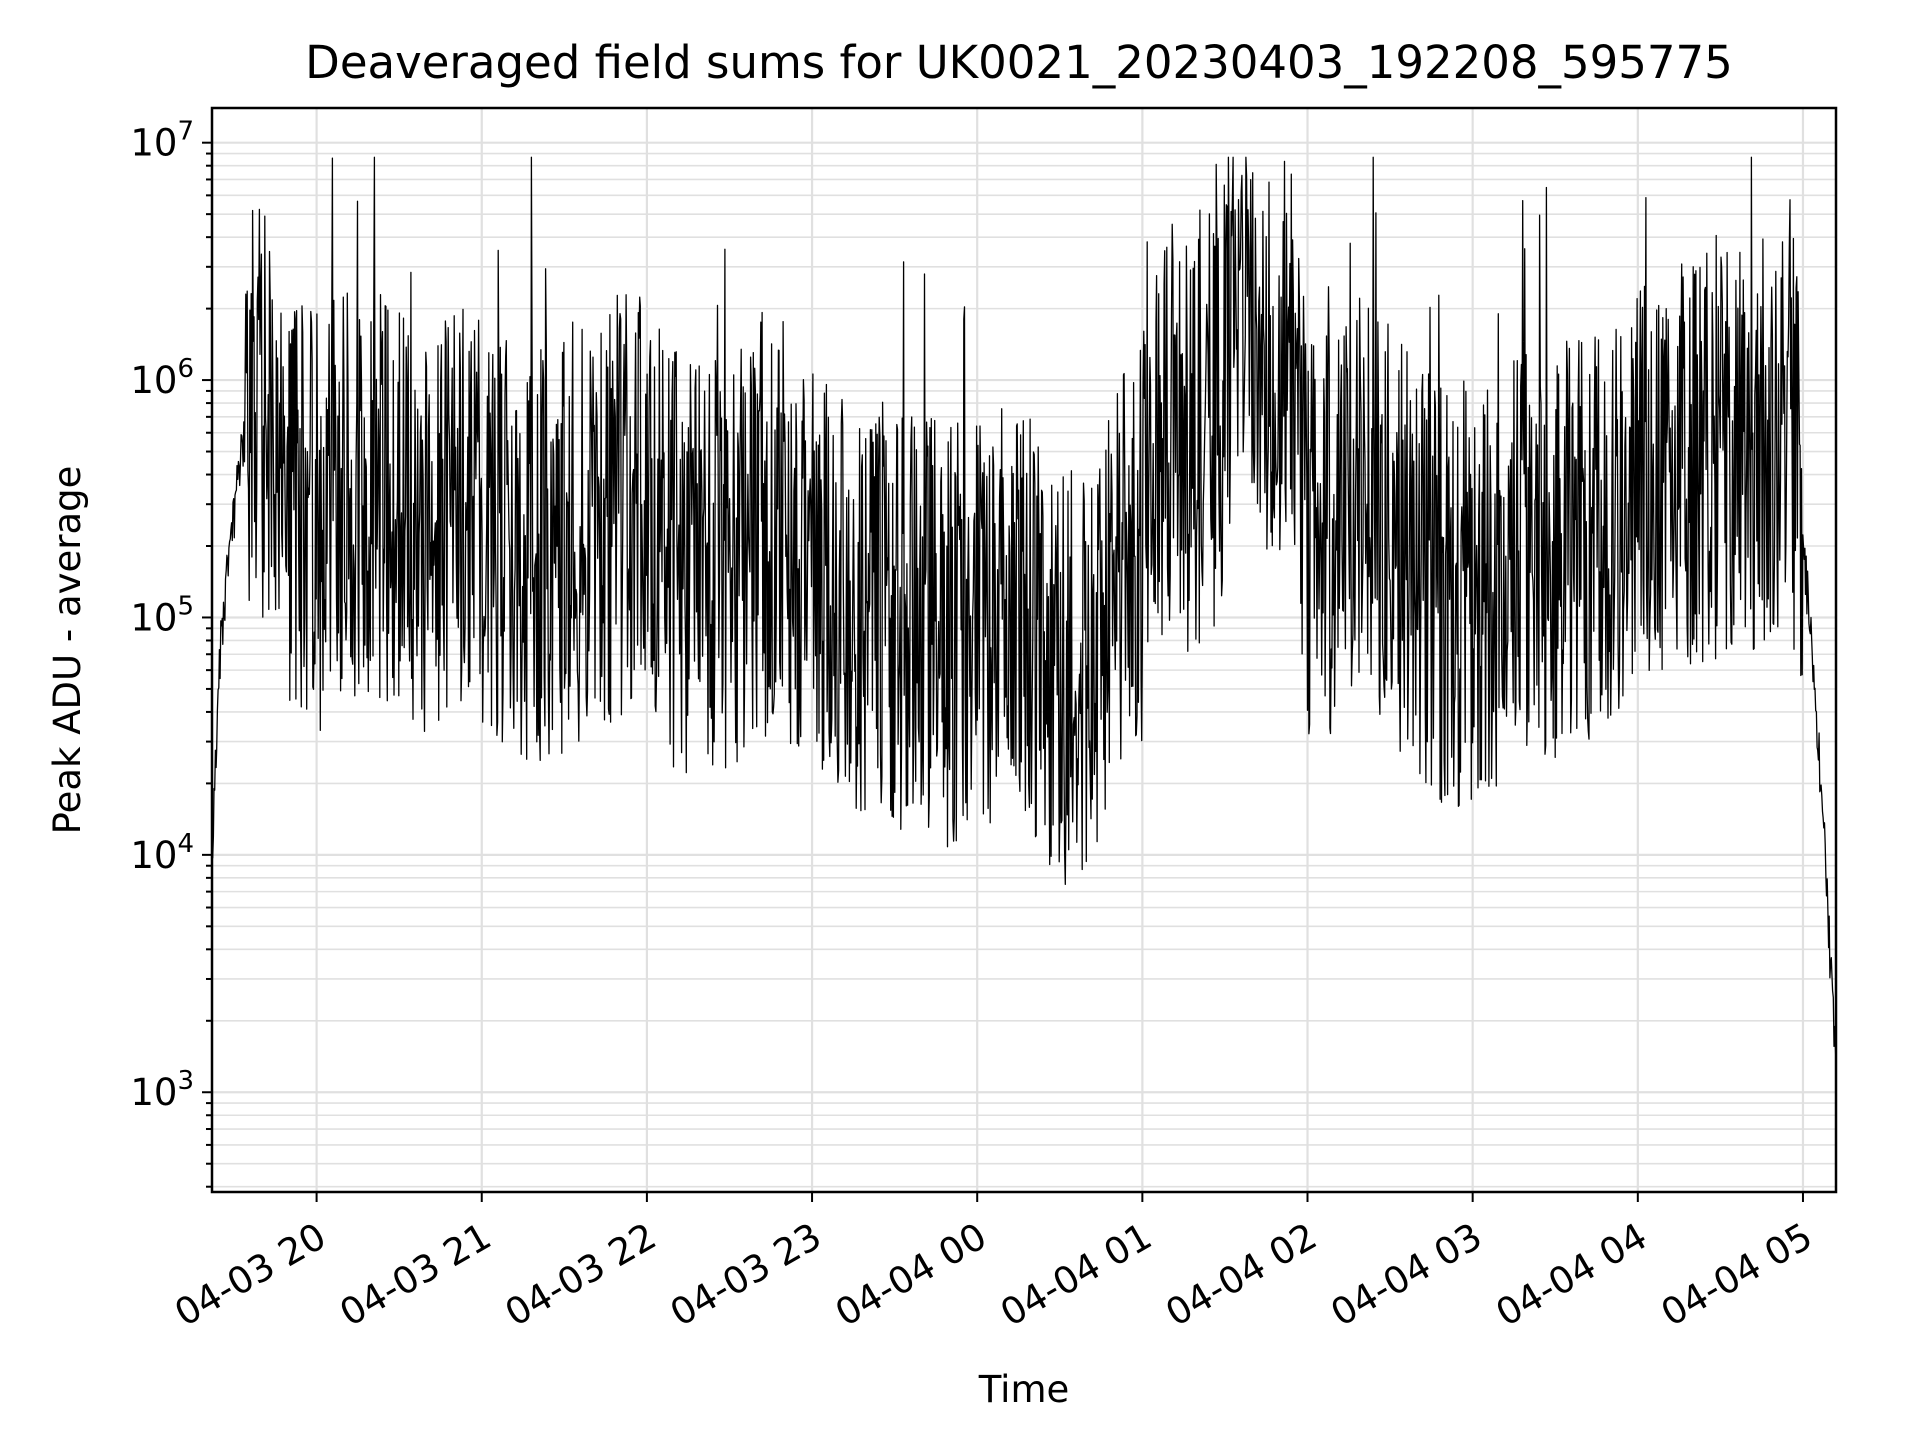 Image resolution: width=1920 pixels, height=1445 pixels. What do you see at coordinates (67, 650) in the screenshot?
I see `y-axis-label: Peak ADU - average` at bounding box center [67, 650].